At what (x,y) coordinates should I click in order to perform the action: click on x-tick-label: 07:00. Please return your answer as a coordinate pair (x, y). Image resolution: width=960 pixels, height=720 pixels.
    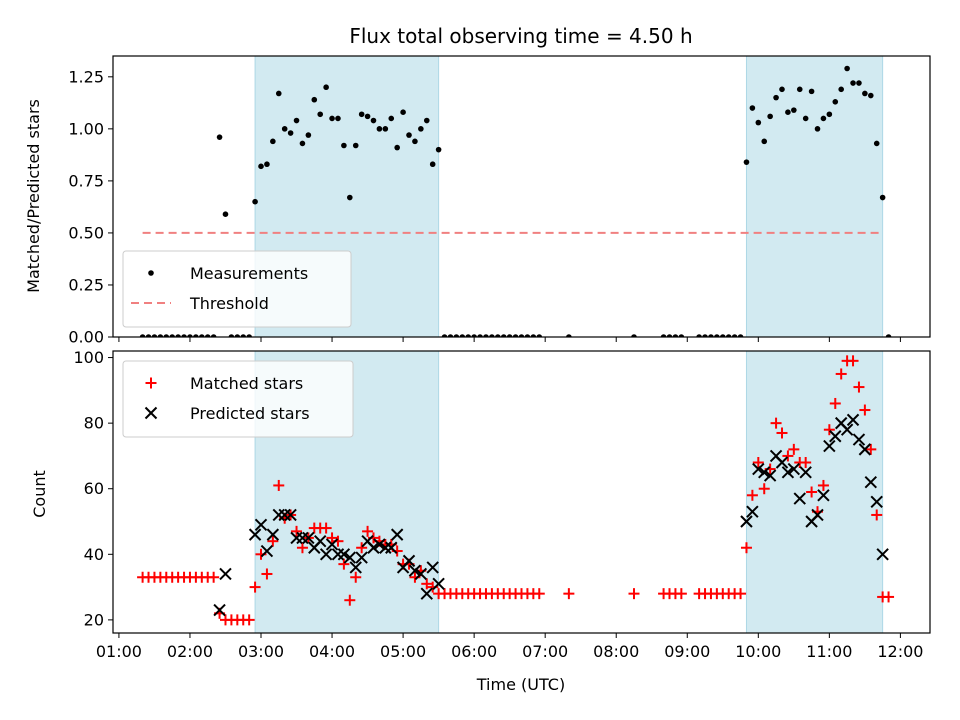
    Looking at the image, I should click on (545, 651).